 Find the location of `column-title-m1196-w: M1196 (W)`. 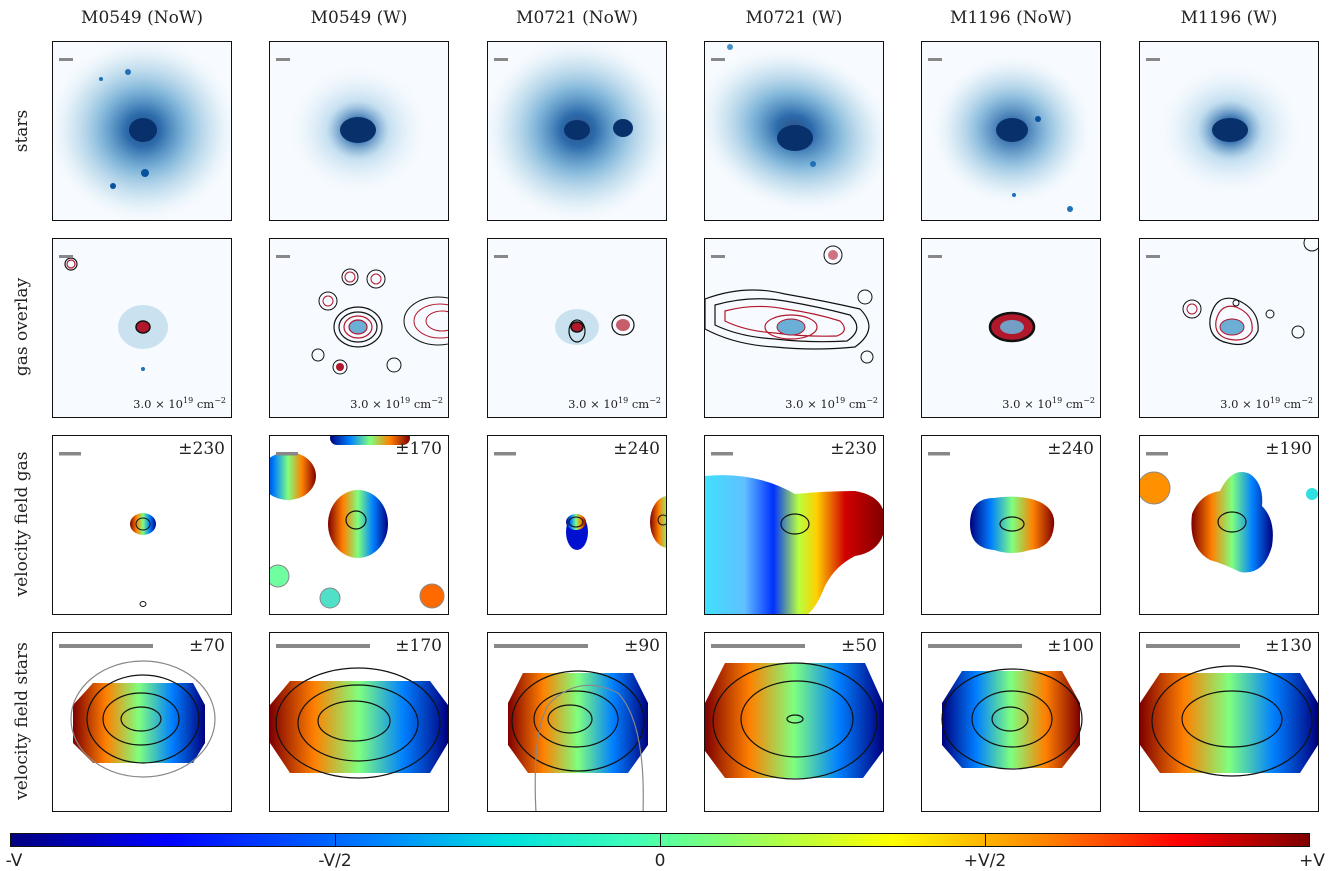

column-title-m1196-w: M1196 (W) is located at coordinates (1229, 18).